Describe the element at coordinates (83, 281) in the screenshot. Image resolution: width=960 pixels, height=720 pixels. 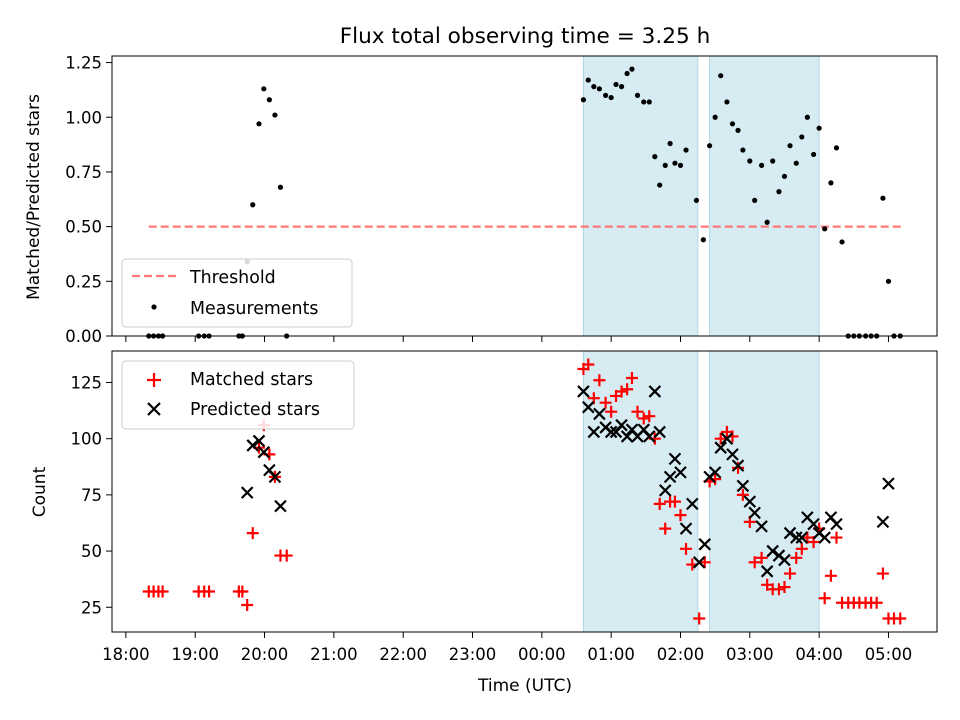
I see `y-tick-label: 0.25` at that location.